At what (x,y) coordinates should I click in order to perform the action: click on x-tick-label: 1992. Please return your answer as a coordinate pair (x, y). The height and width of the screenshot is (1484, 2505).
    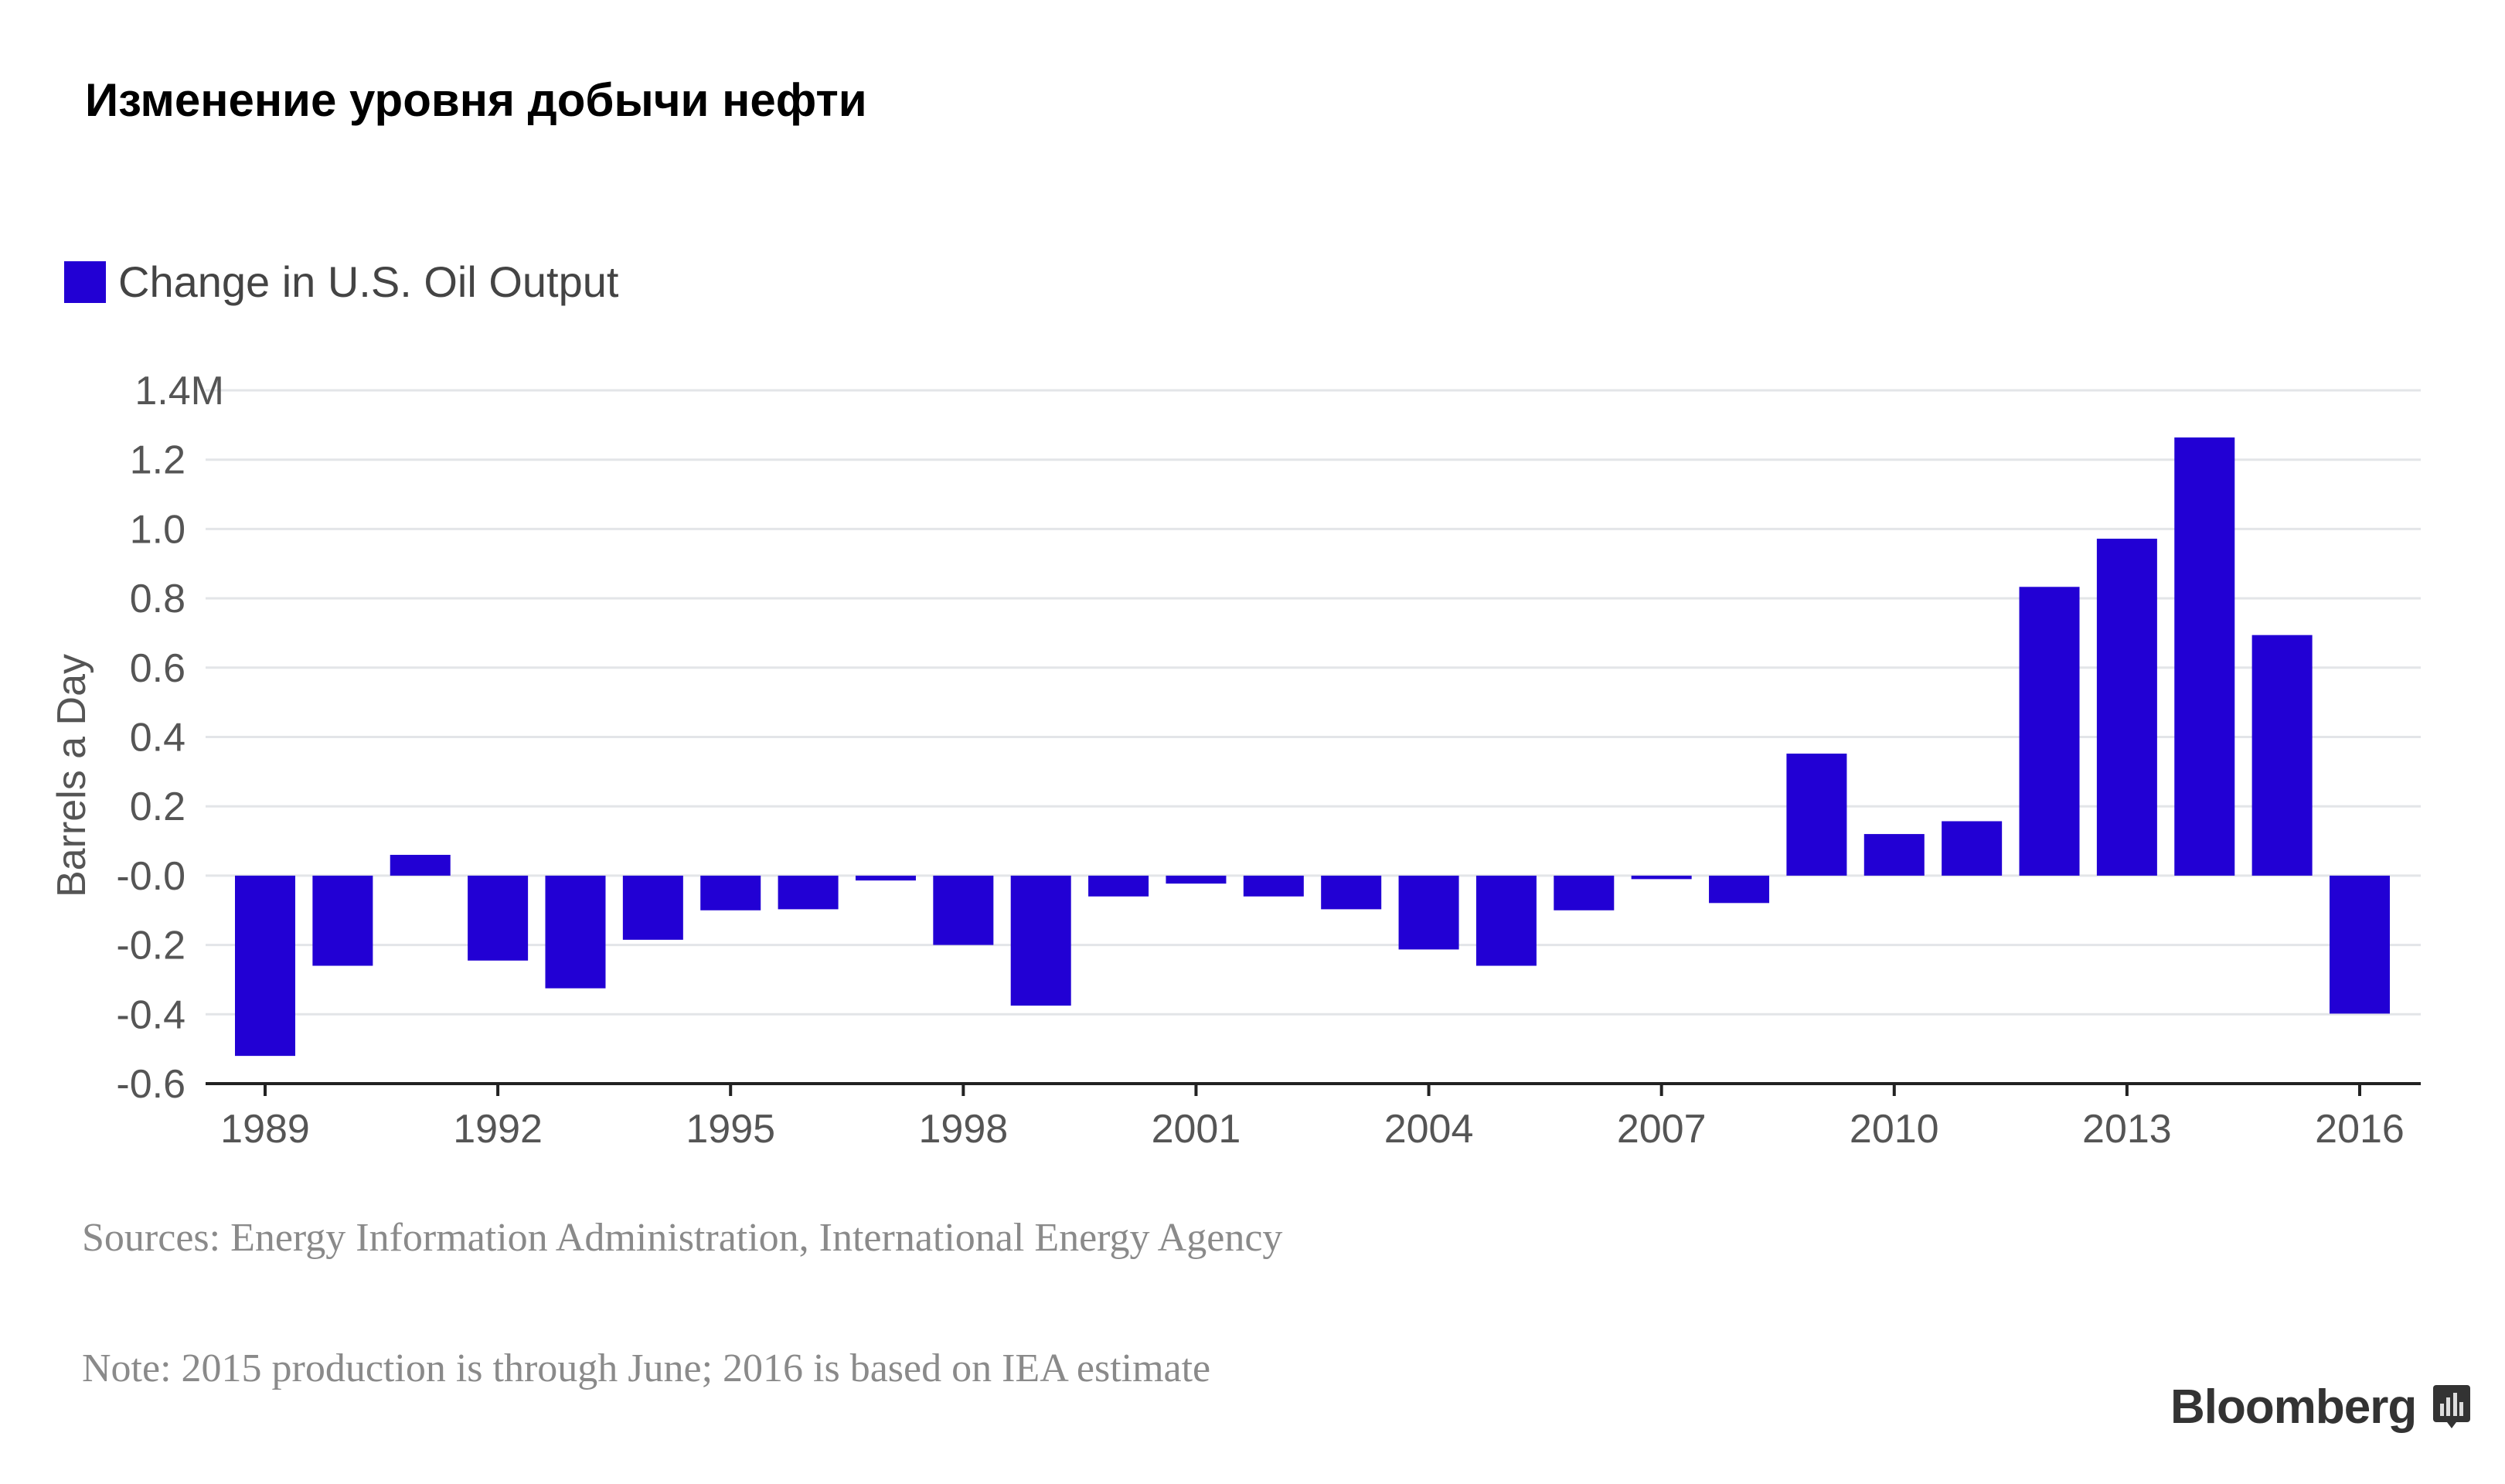
    Looking at the image, I should click on (498, 1129).